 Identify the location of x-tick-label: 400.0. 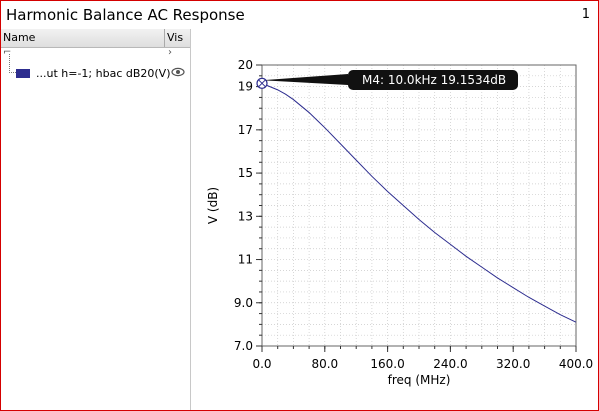
(576, 364).